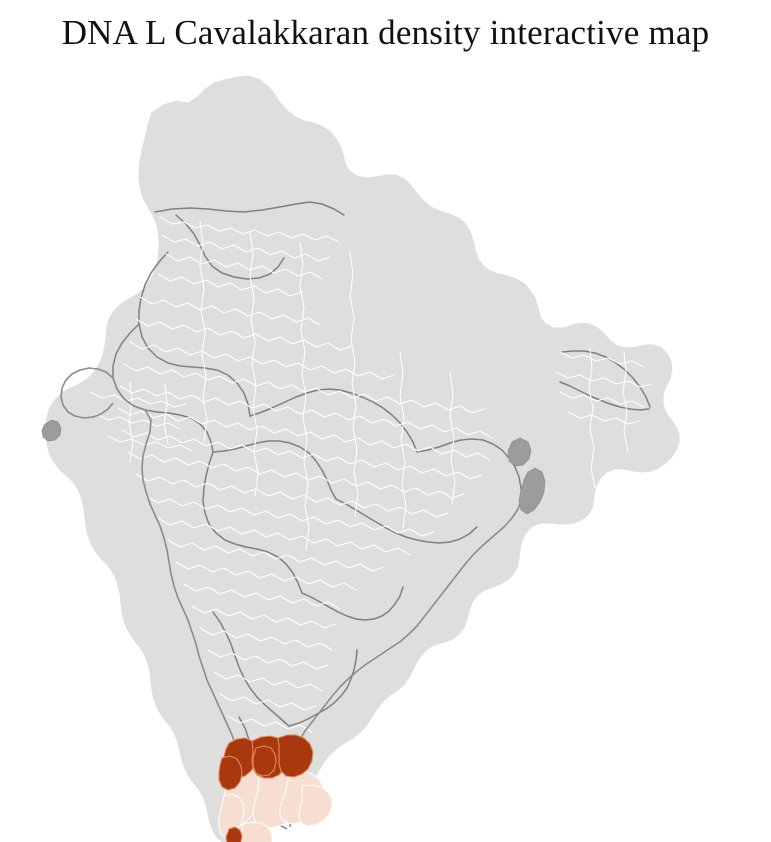 The image size is (771, 842). I want to click on coastline-kutch, so click(87, 393).